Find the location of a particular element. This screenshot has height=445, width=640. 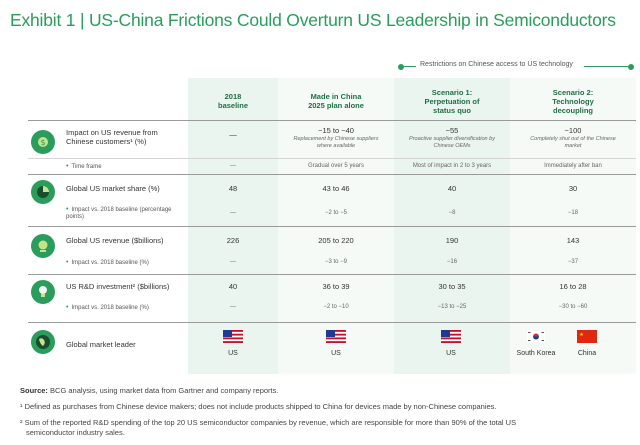

cell-sub-value: −16 is located at coordinates (452, 262).